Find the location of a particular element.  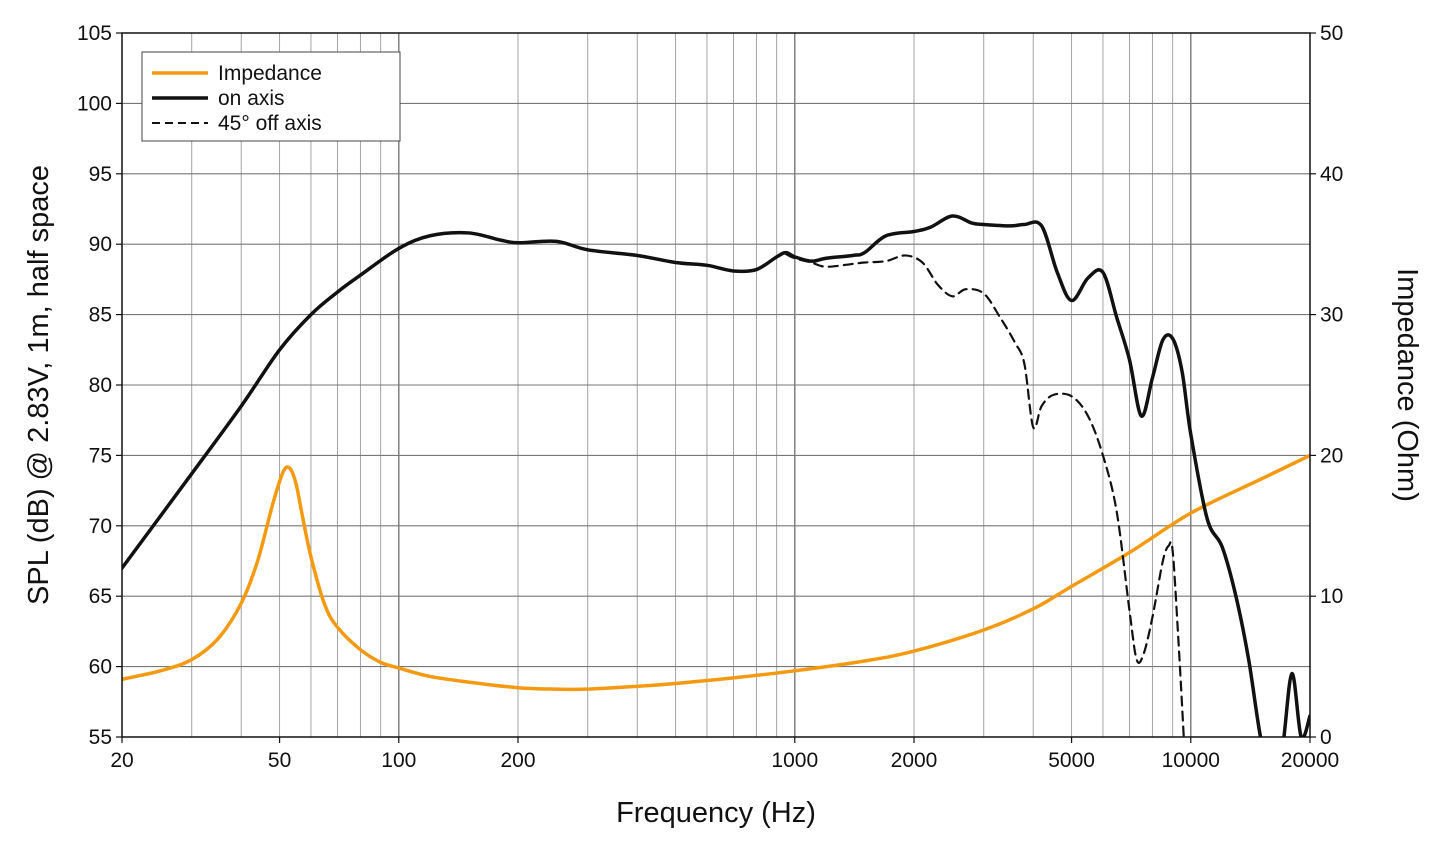

x-tick-label: 2000 is located at coordinates (914, 760).